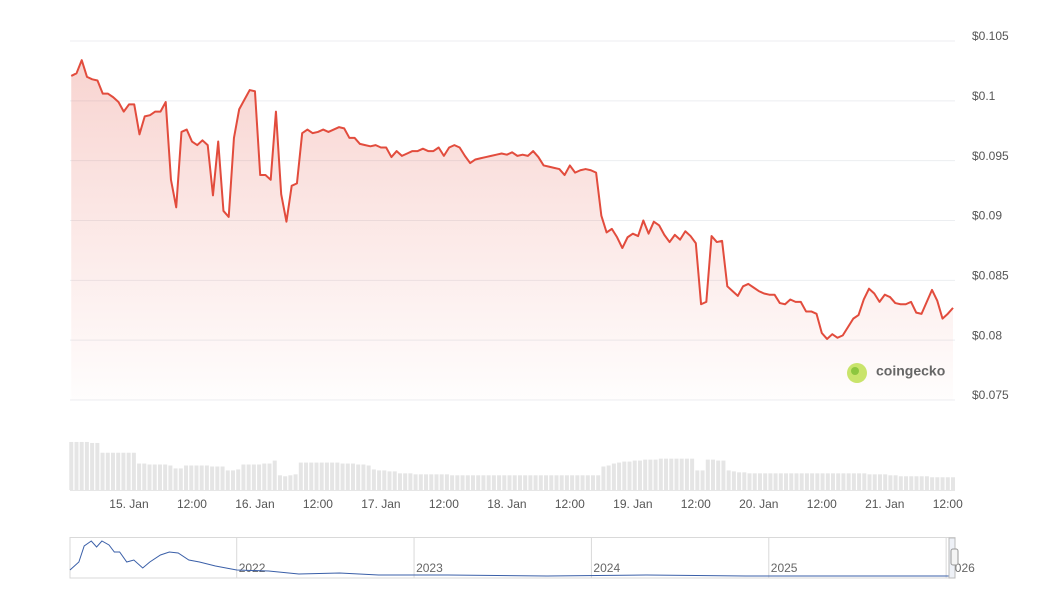  I want to click on x-tick-label: 2023, so click(429, 568).